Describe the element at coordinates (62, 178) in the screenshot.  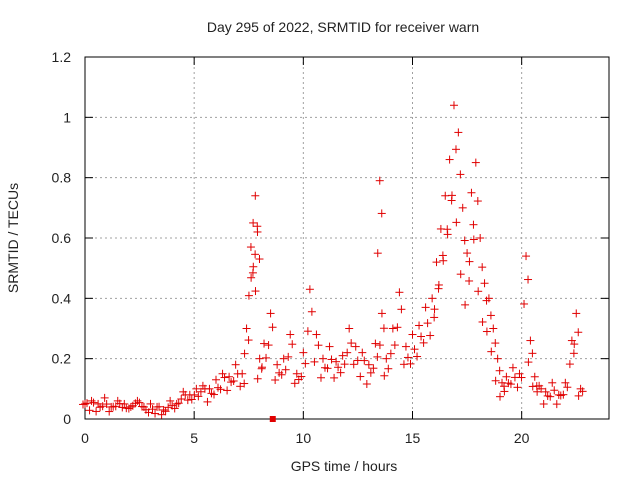
I see `y-tick-label: 0.8` at that location.